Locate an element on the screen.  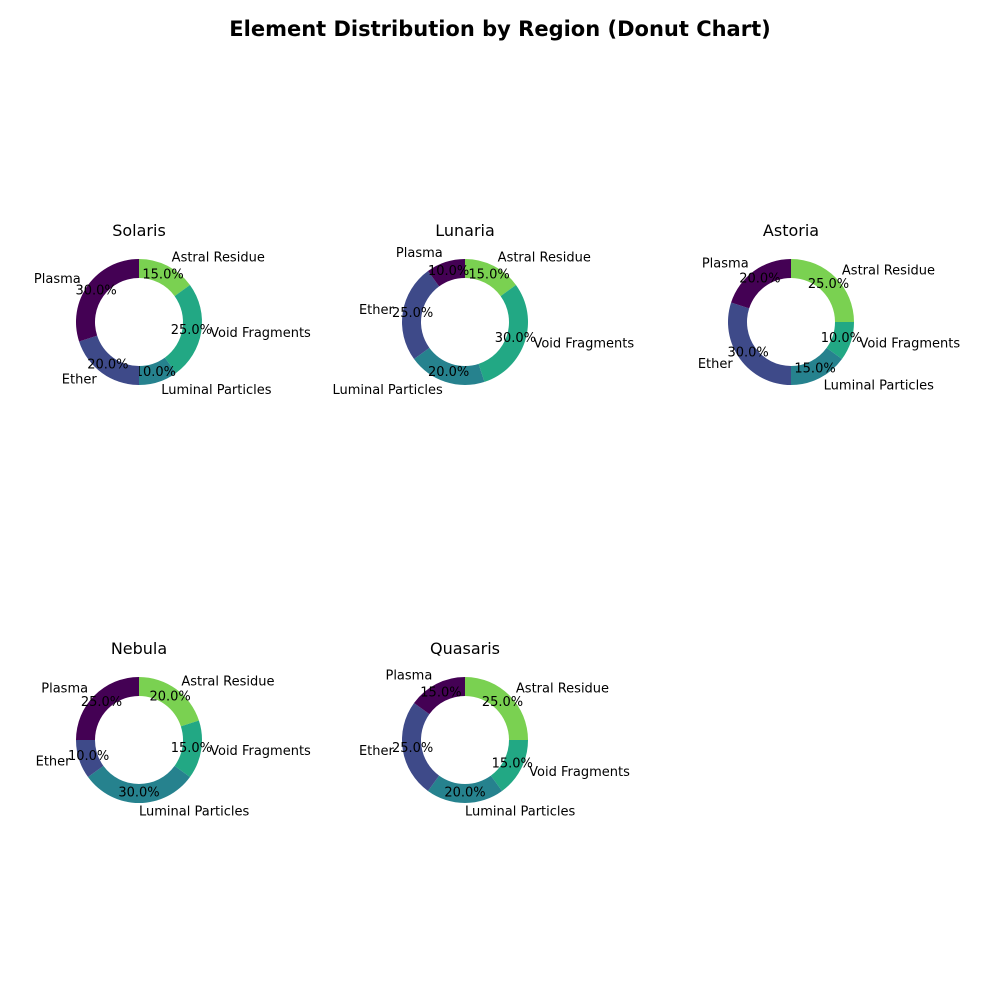
subplot-title: Lunaria is located at coordinates (465, 230).